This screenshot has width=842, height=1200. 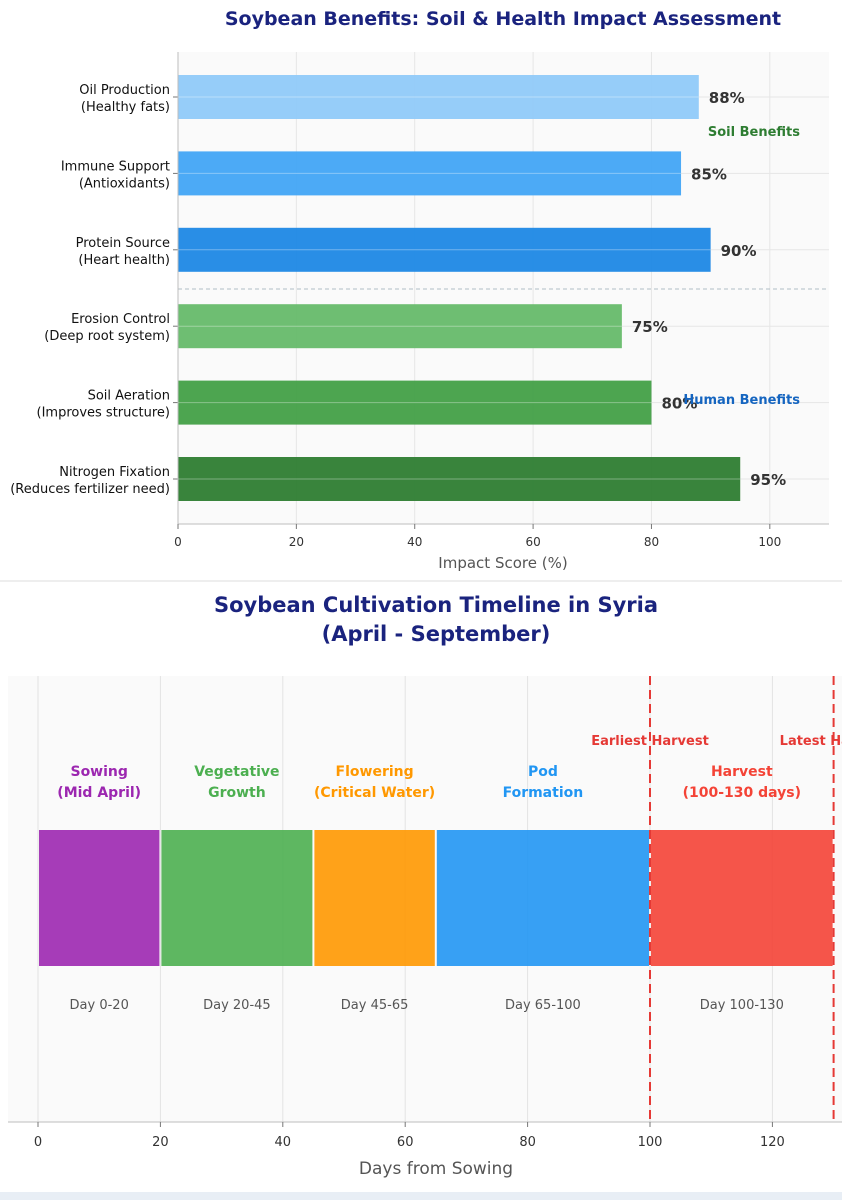 I want to click on benefit-category-name: Nitrogen Fixation, so click(x=114, y=472).